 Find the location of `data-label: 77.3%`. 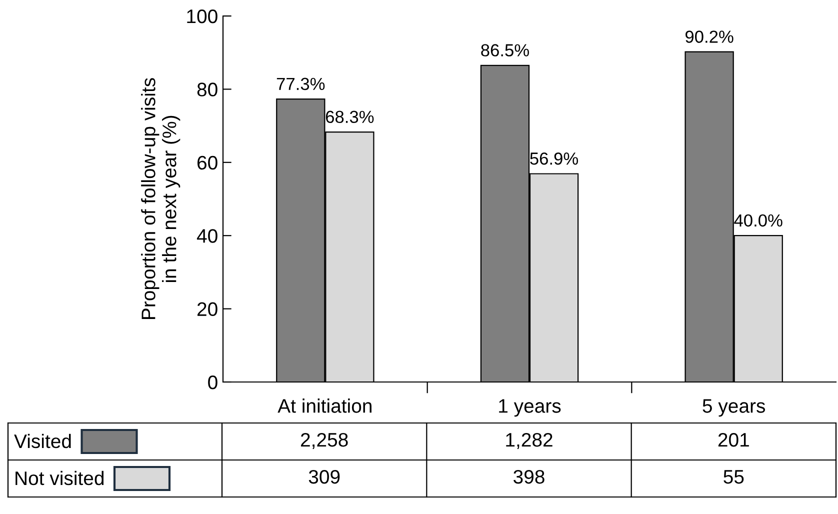

data-label: 77.3% is located at coordinates (300, 84).